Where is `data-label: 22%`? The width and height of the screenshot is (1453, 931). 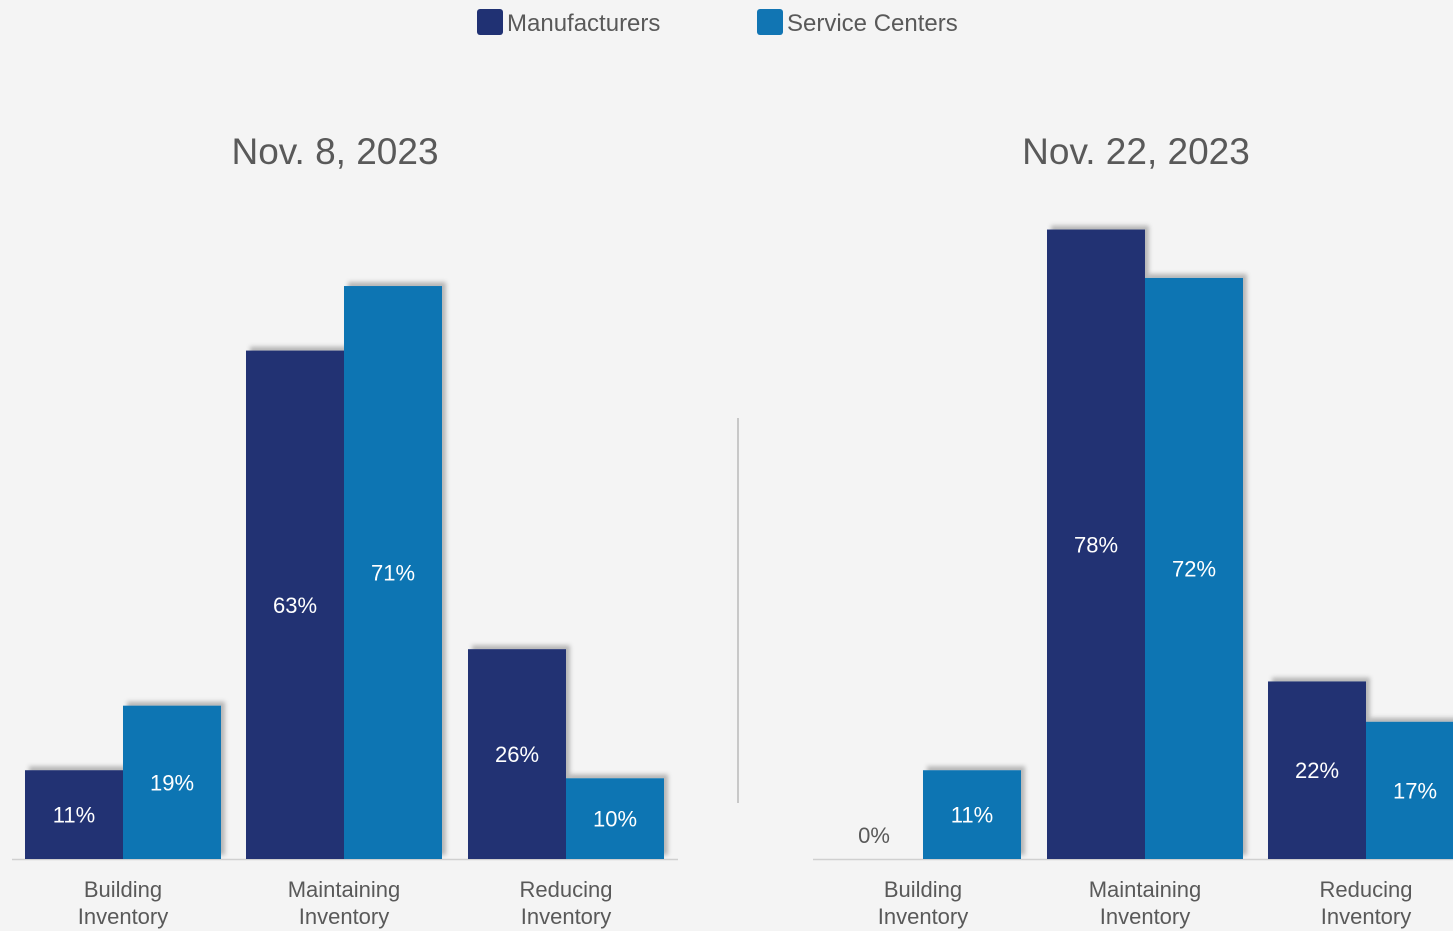 data-label: 22% is located at coordinates (1317, 770).